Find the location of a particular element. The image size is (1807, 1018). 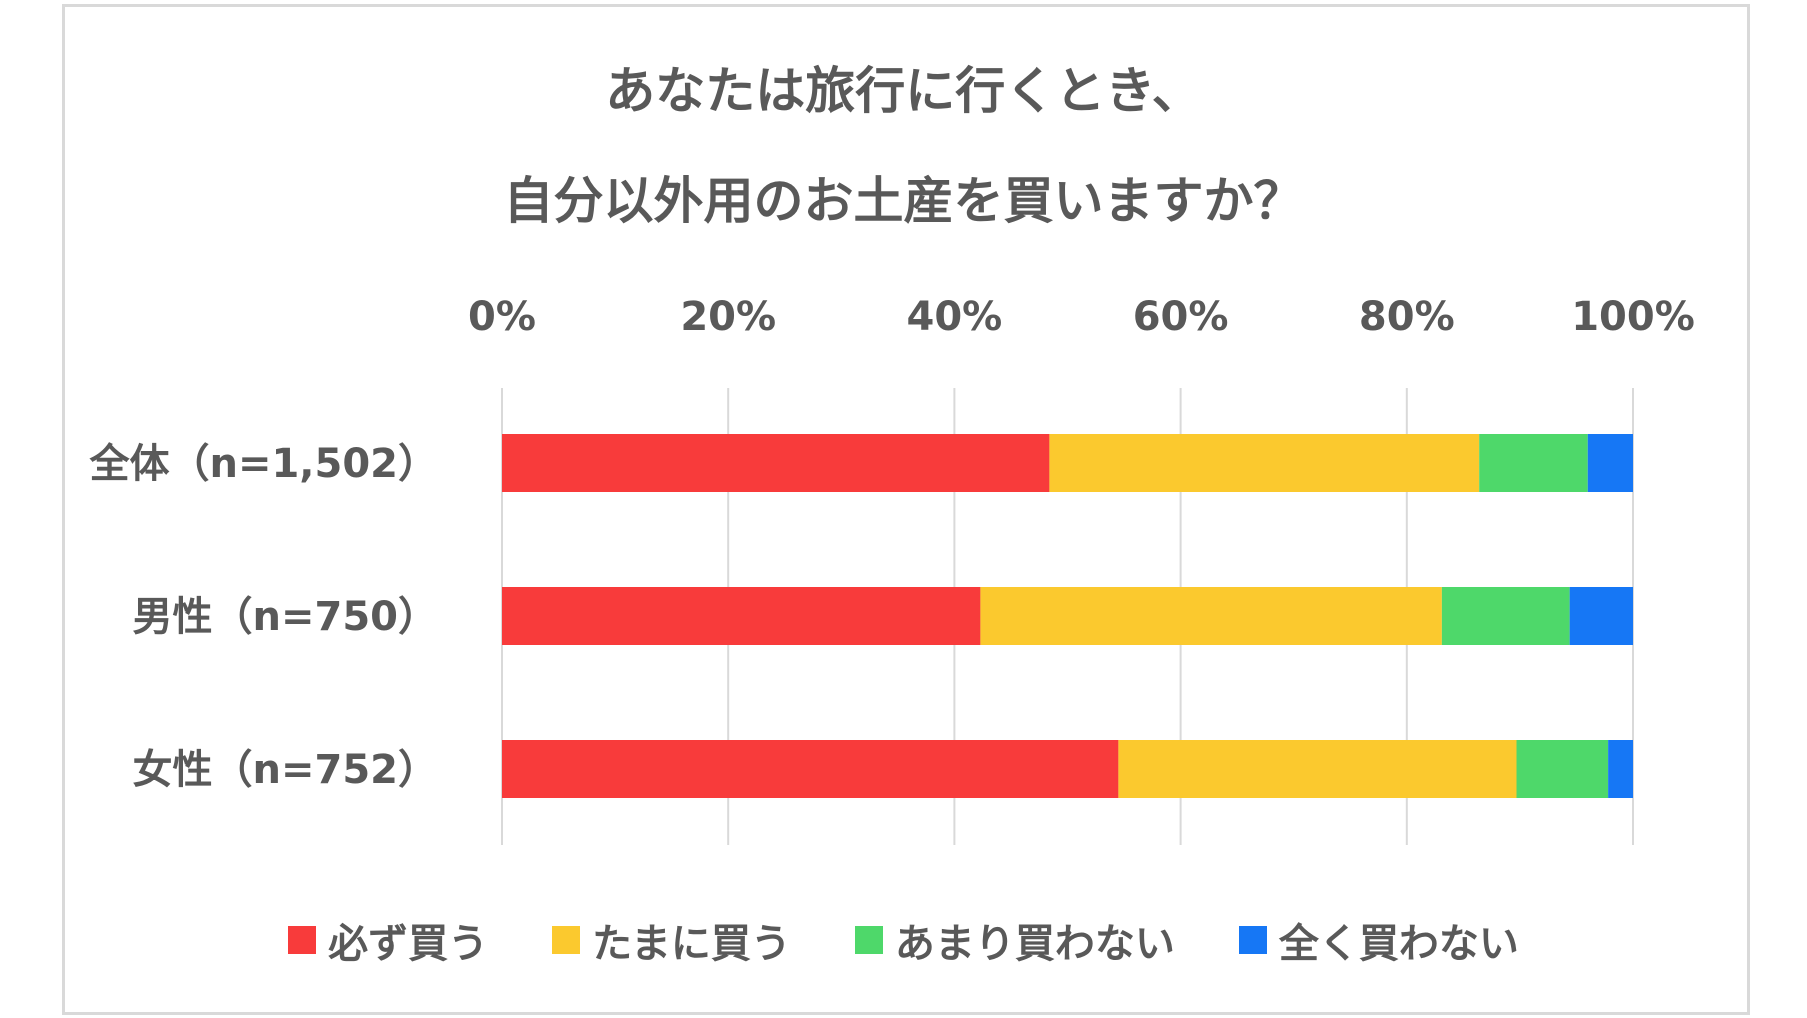

legend-label: 全く買わない is located at coordinates (1398, 944).